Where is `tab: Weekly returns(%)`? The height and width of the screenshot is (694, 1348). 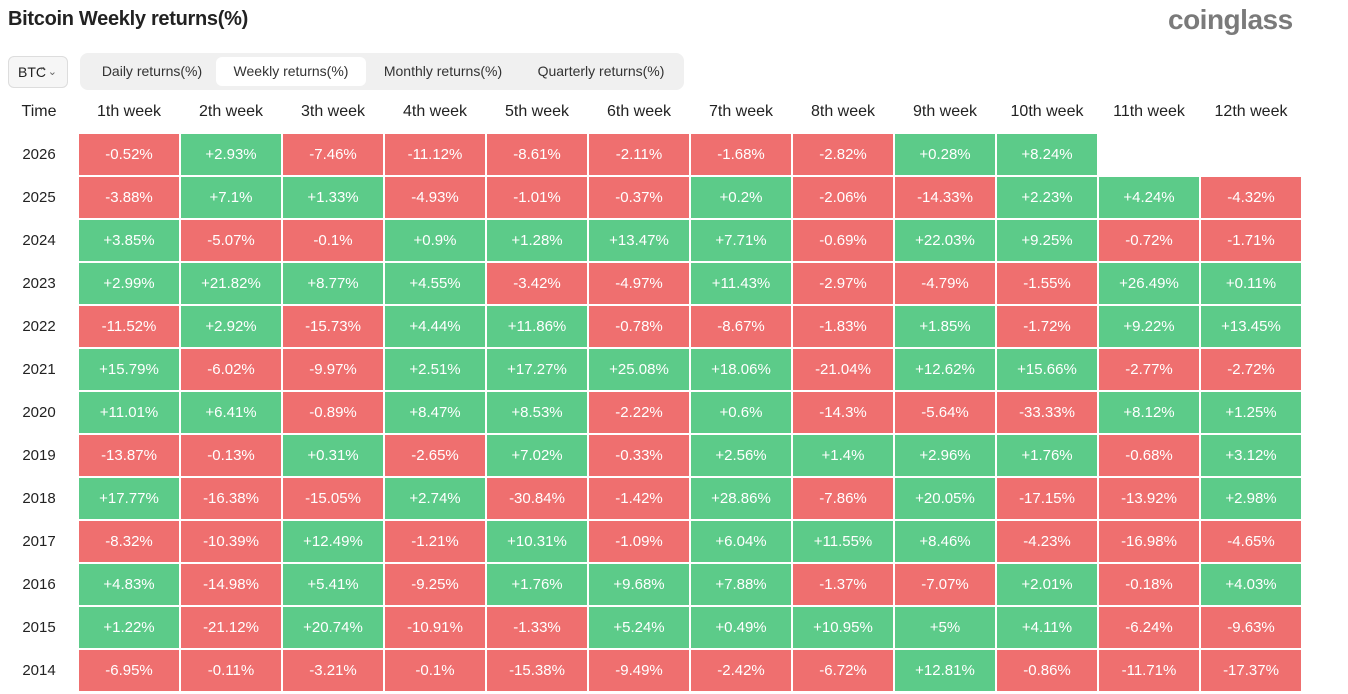
tab: Weekly returns(%) is located at coordinates (291, 71).